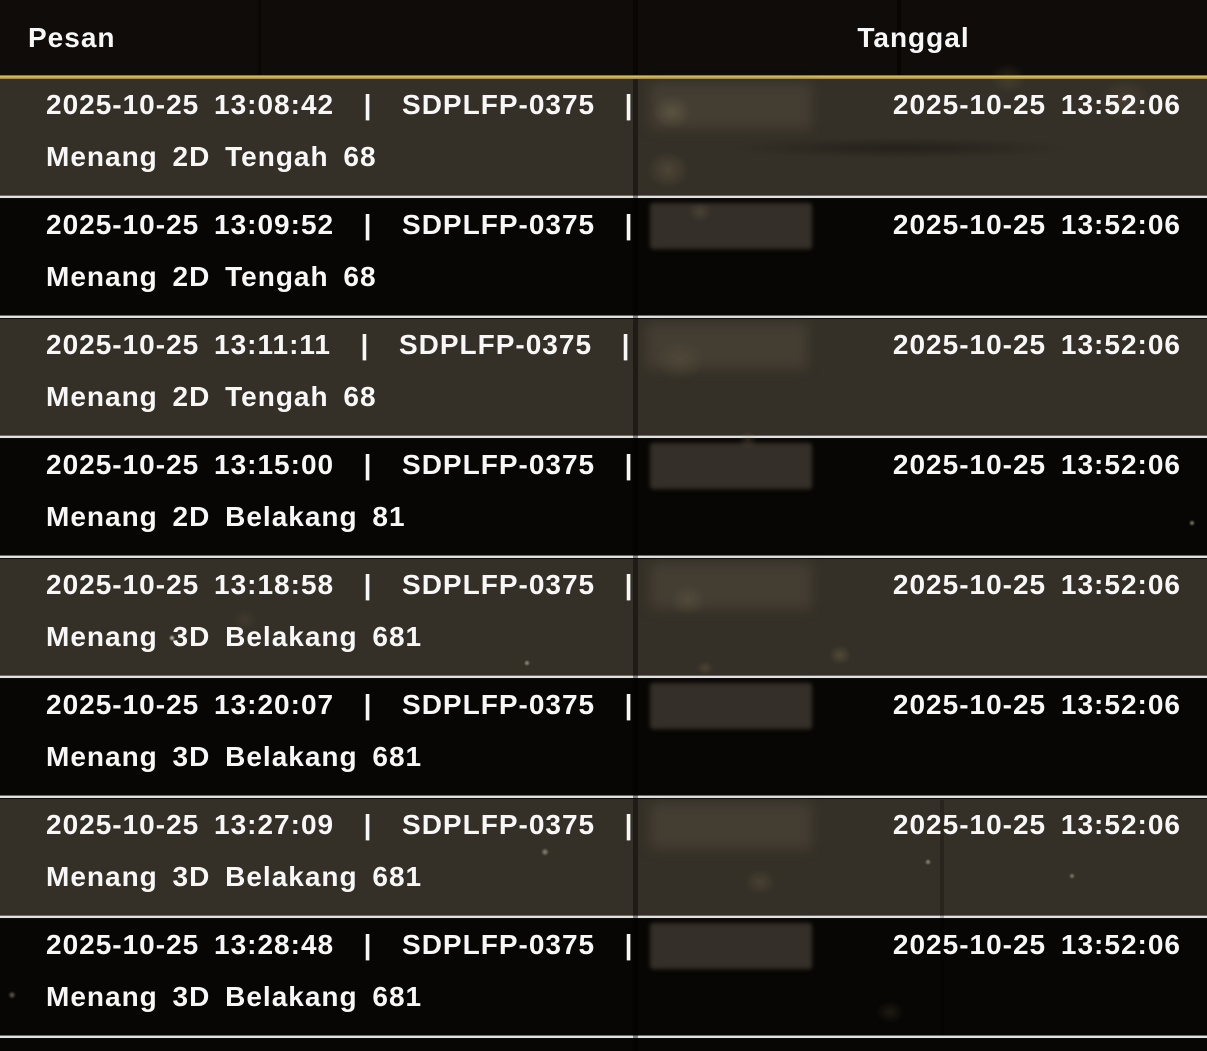 This screenshot has width=1207, height=1051. I want to click on partial-next-row, so click(603, 1045).